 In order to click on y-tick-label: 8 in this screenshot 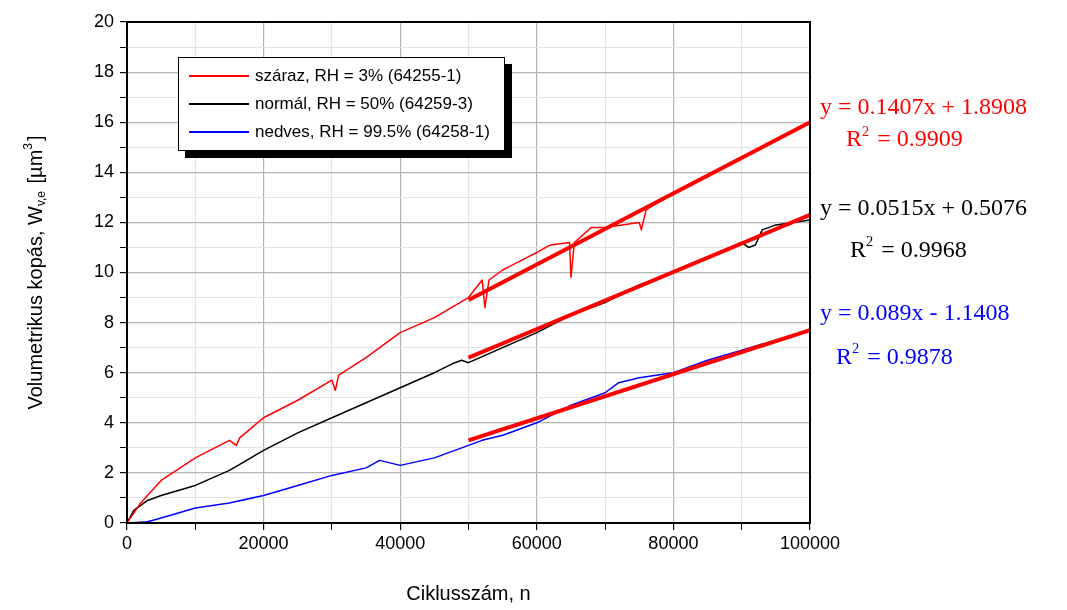, I will do `click(108, 321)`.